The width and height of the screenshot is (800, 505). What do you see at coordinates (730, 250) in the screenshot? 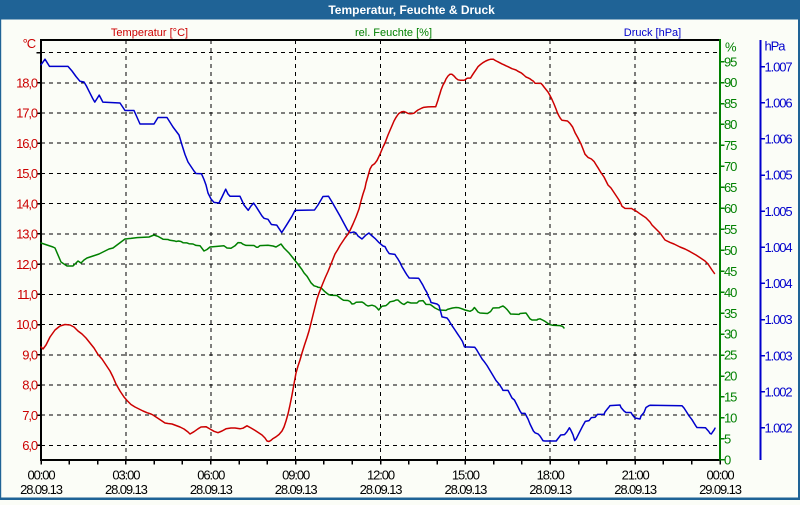
I see `svg-text: 50` at bounding box center [730, 250].